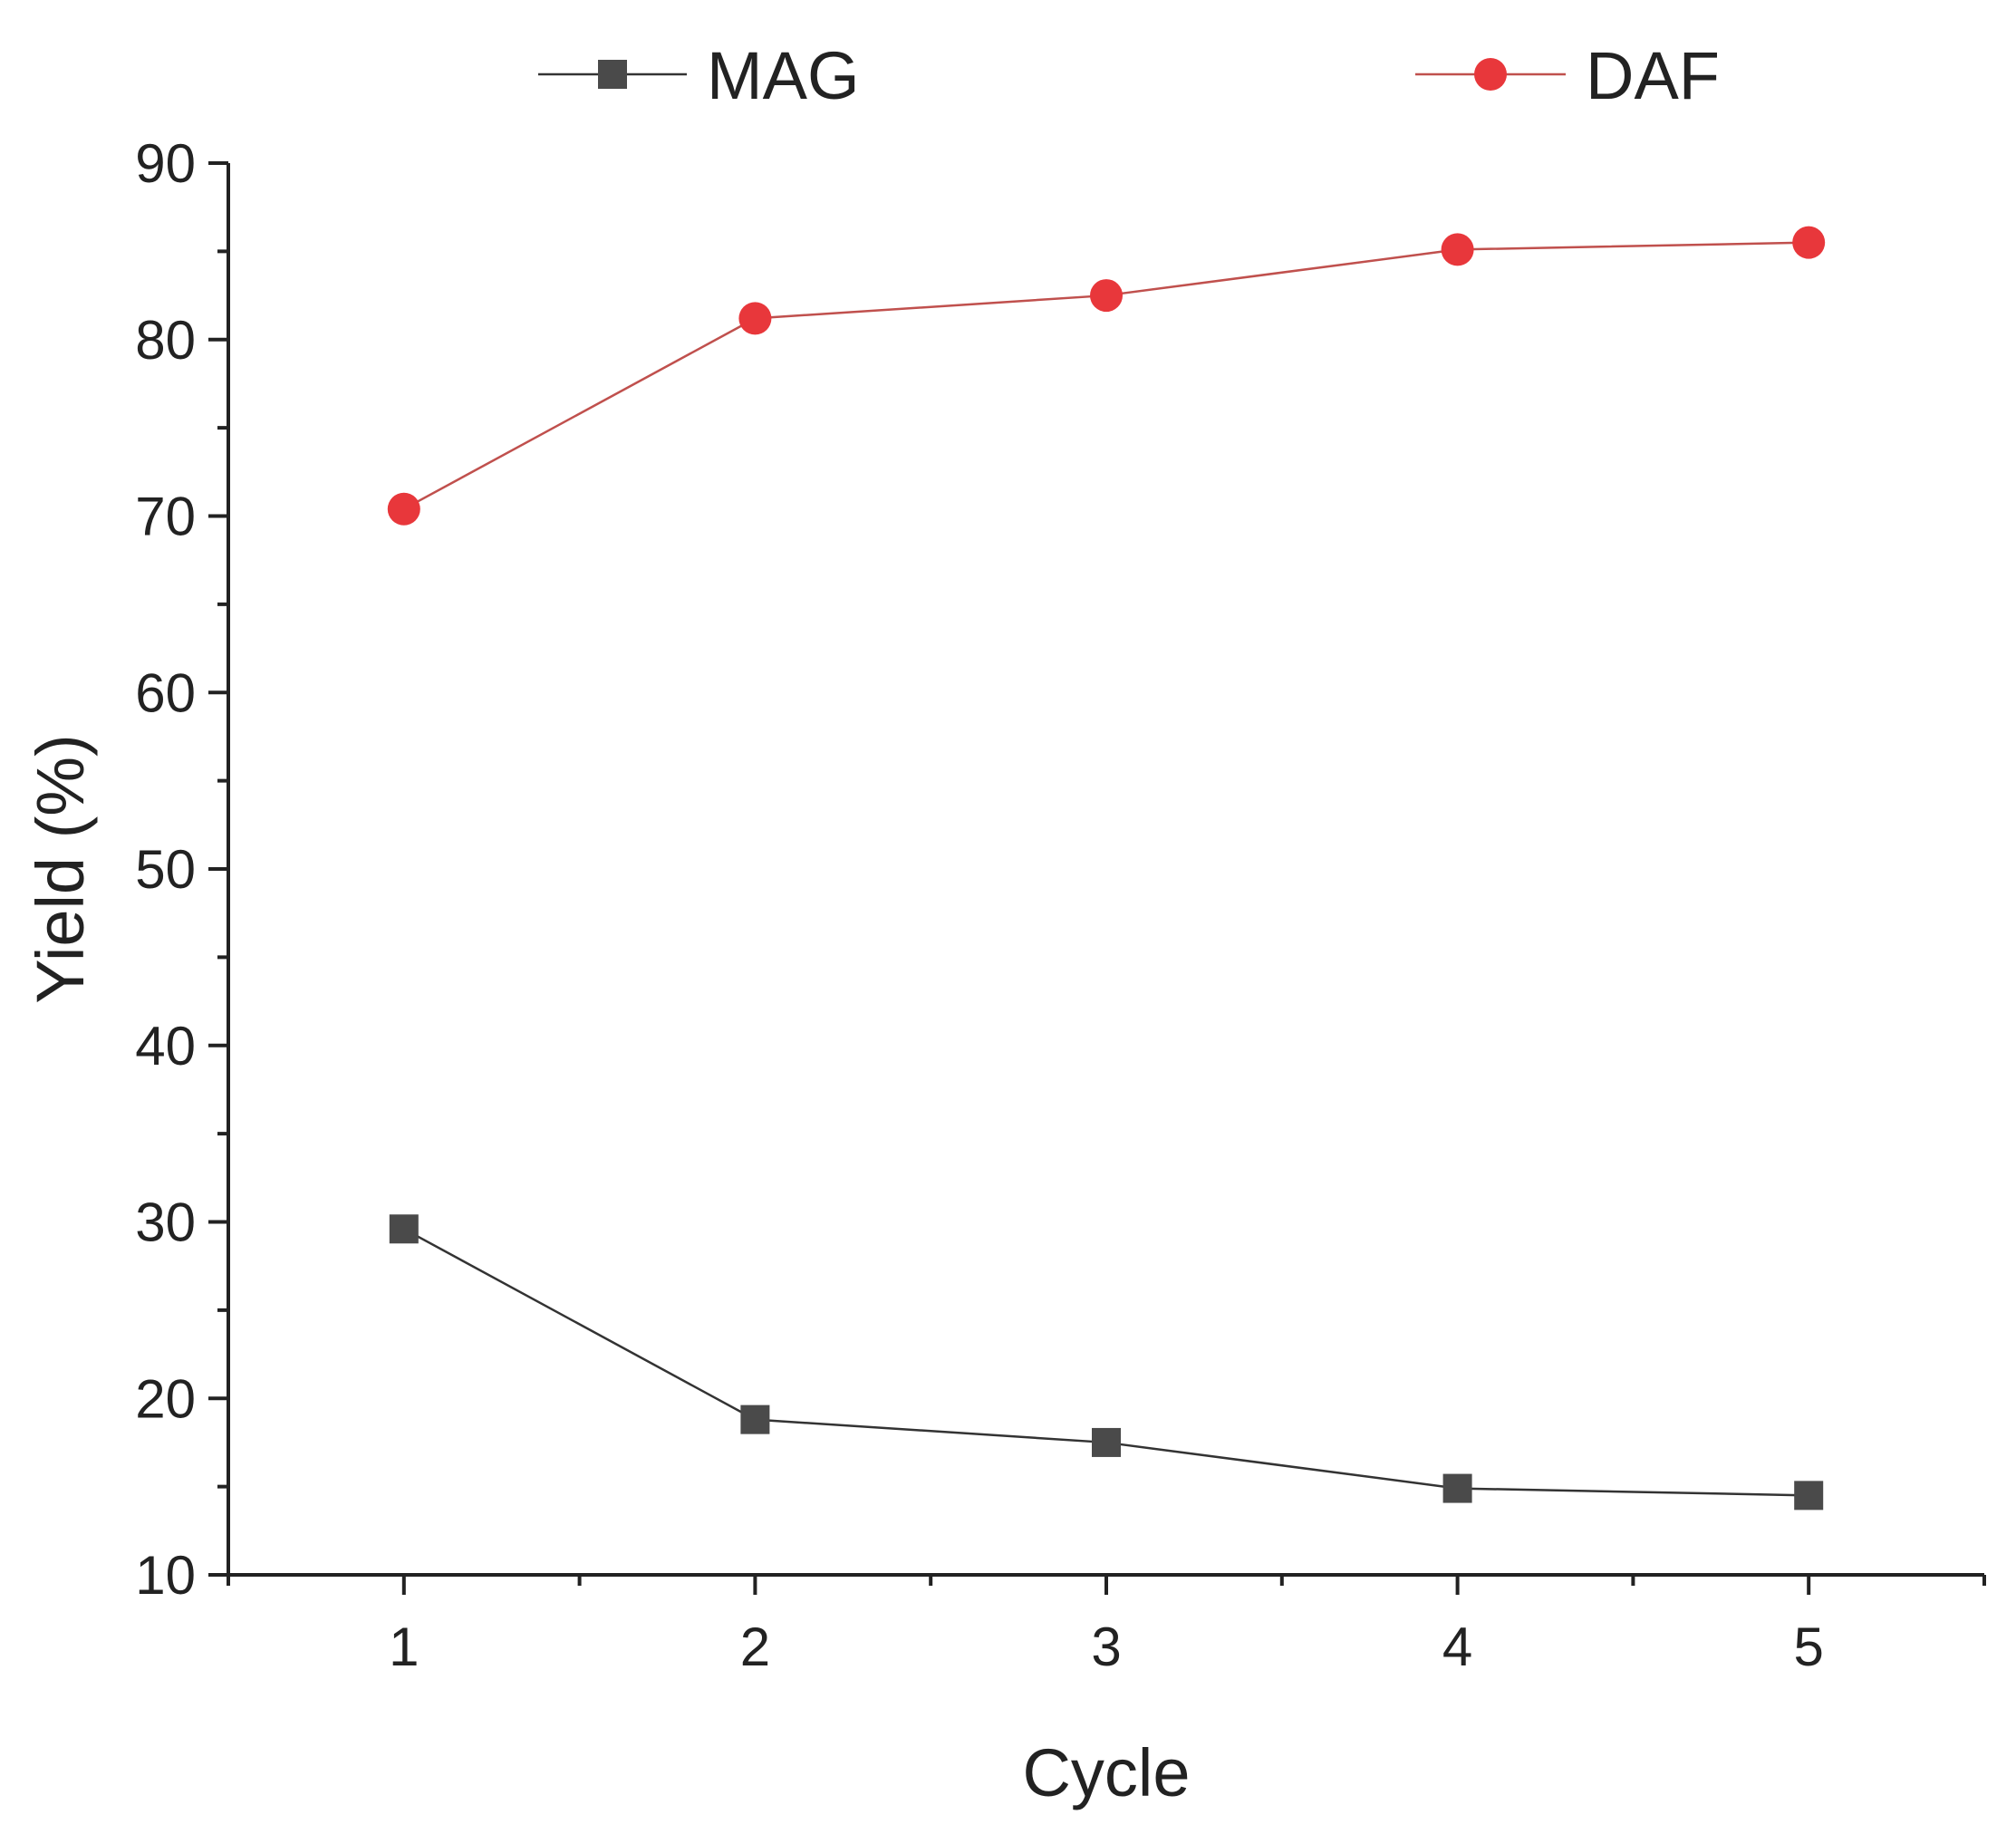 This screenshot has height=1834, width=2016. Describe the element at coordinates (755, 1647) in the screenshot. I see `x-tick-label: 2` at that location.